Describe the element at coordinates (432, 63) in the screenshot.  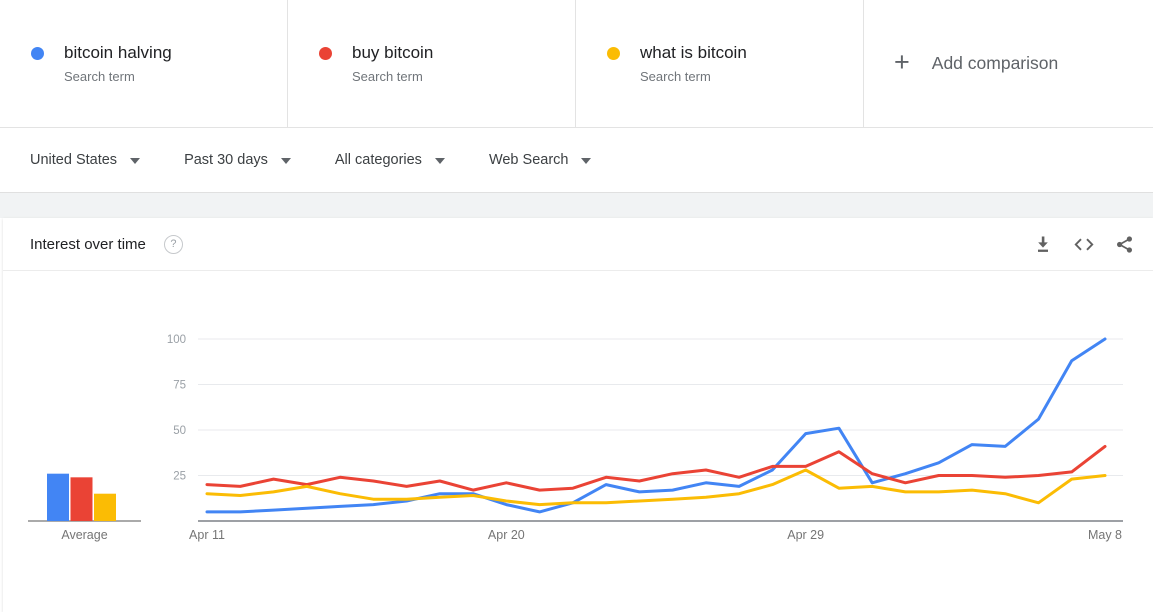
I see `term-card-buy-bitcoin: buy bitcoin Search term` at that location.